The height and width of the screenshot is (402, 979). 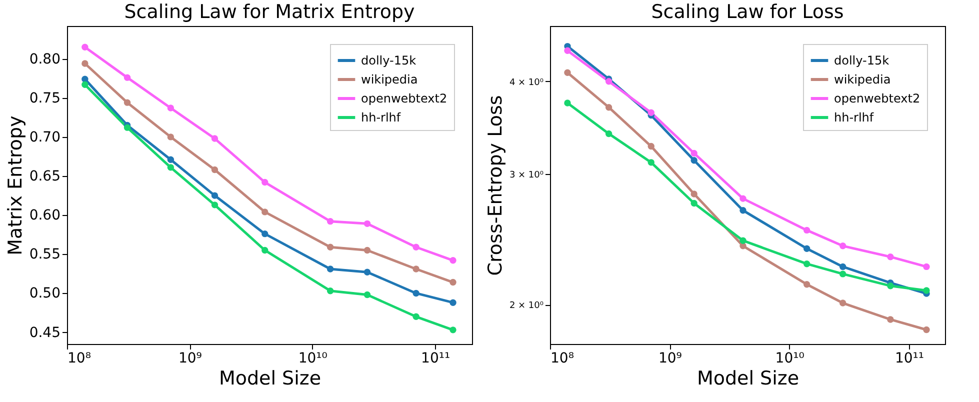 What do you see at coordinates (44, 332) in the screenshot?
I see `y-tick-label: 0.45` at bounding box center [44, 332].